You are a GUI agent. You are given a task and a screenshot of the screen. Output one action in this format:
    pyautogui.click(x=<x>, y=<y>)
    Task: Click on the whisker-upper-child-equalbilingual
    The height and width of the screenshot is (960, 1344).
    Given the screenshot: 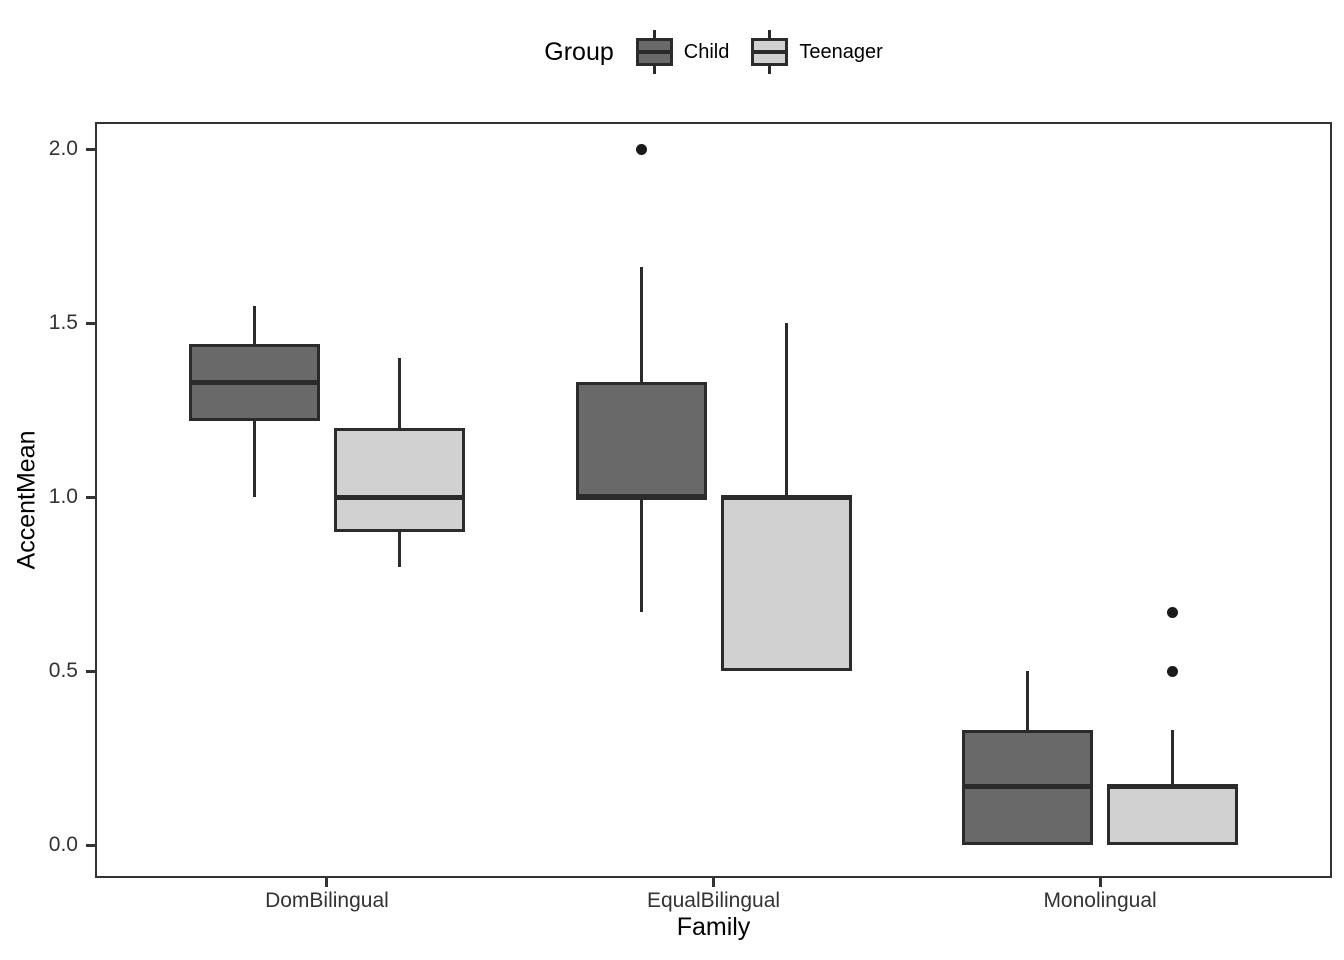 What is the action you would take?
    pyautogui.click(x=641, y=325)
    